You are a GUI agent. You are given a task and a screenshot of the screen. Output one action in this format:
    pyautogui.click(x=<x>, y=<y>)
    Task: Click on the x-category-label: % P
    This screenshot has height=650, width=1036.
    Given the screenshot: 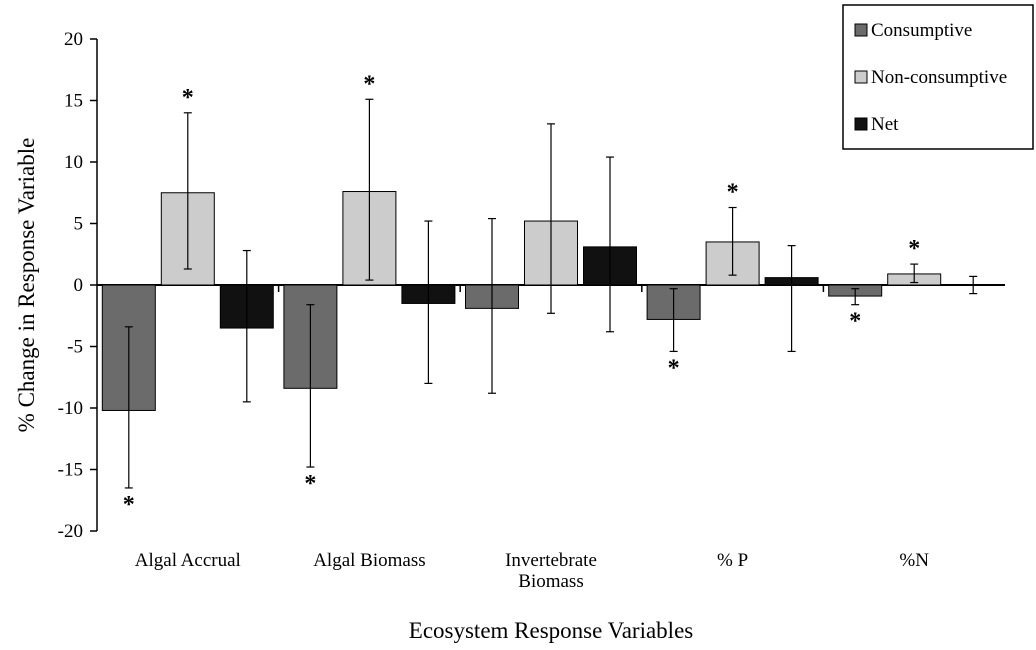 What is the action you would take?
    pyautogui.click(x=732, y=560)
    